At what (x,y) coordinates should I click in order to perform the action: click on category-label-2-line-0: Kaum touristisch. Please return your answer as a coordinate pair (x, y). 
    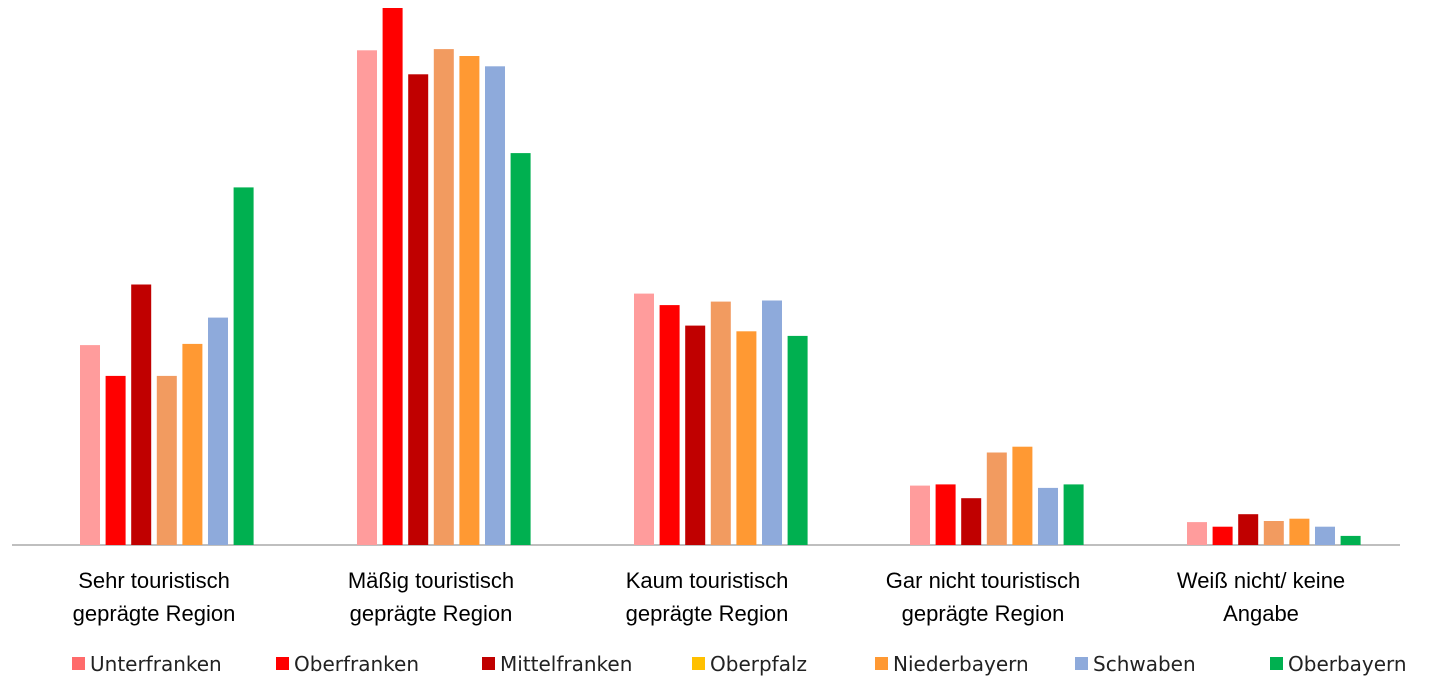
    Looking at the image, I should click on (707, 580).